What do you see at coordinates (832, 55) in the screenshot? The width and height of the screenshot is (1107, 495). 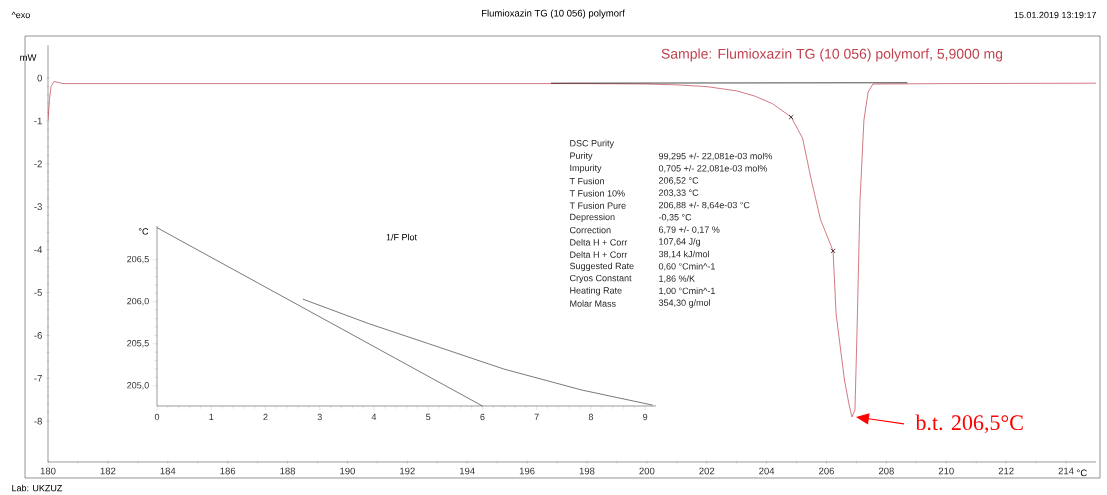 I see `chart-subtitle: Sample: Flumioxazin TG (10 056) polymorf, 5,9000 mg` at bounding box center [832, 55].